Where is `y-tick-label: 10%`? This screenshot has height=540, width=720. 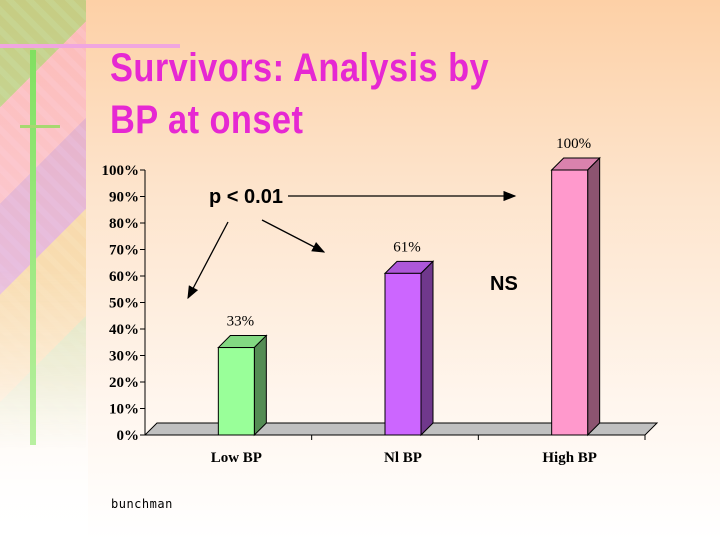
y-tick-label: 10% is located at coordinates (124, 410).